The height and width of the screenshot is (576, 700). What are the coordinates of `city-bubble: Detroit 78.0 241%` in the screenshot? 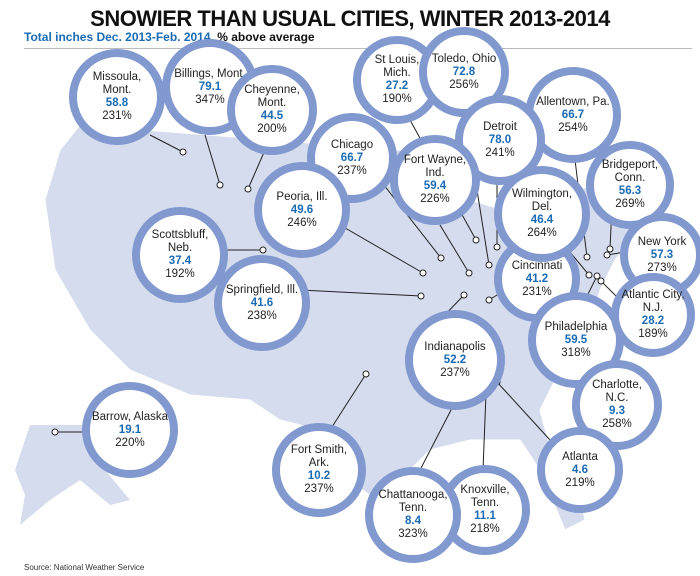 It's located at (500, 140).